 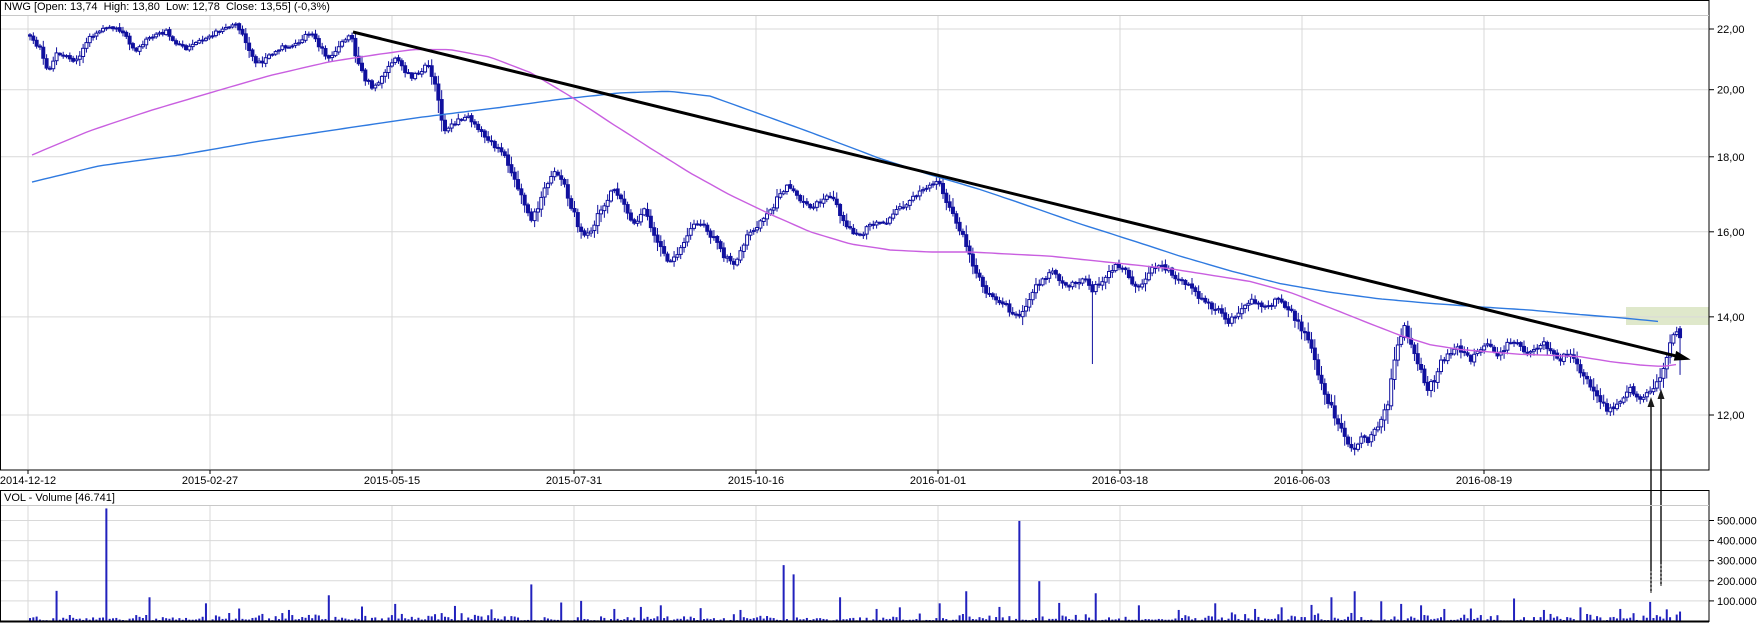 What do you see at coordinates (1731, 318) in the screenshot?
I see `price-axis-label: 14,00` at bounding box center [1731, 318].